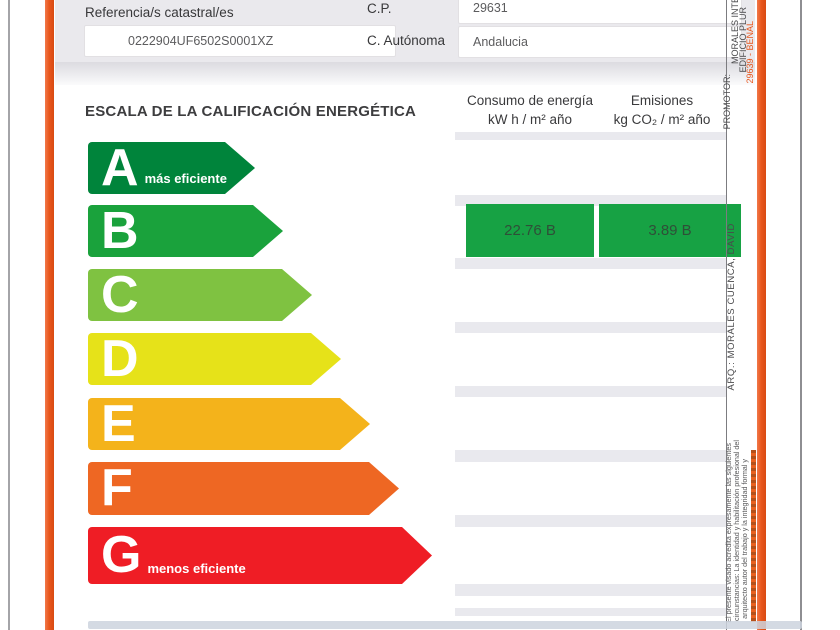 The image size is (840, 630). What do you see at coordinates (120, 230) in the screenshot?
I see `rating-letter-b: B` at bounding box center [120, 230].